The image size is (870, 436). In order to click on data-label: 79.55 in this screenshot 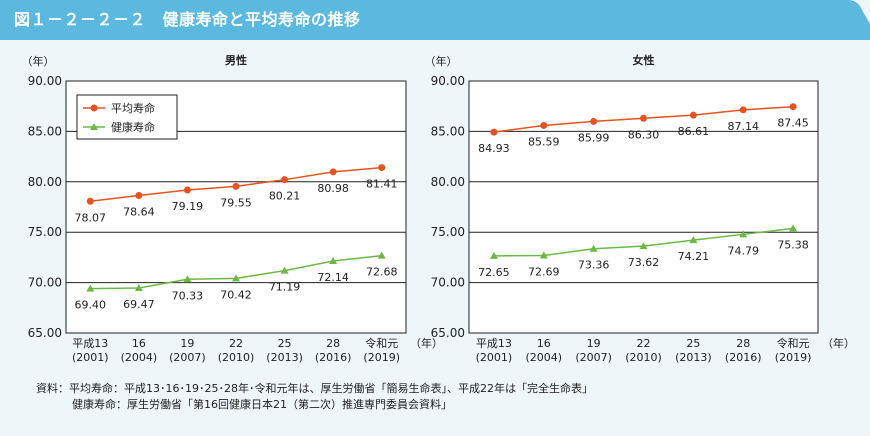, I will do `click(236, 202)`.